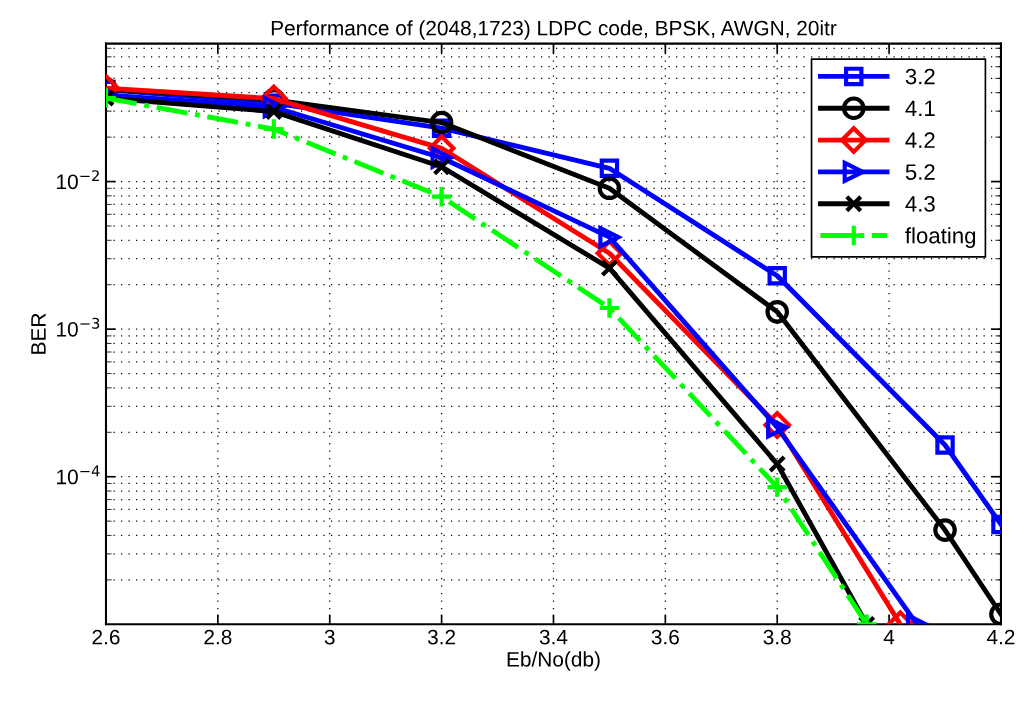  I want to click on legend-label: 4.2, so click(920, 140).